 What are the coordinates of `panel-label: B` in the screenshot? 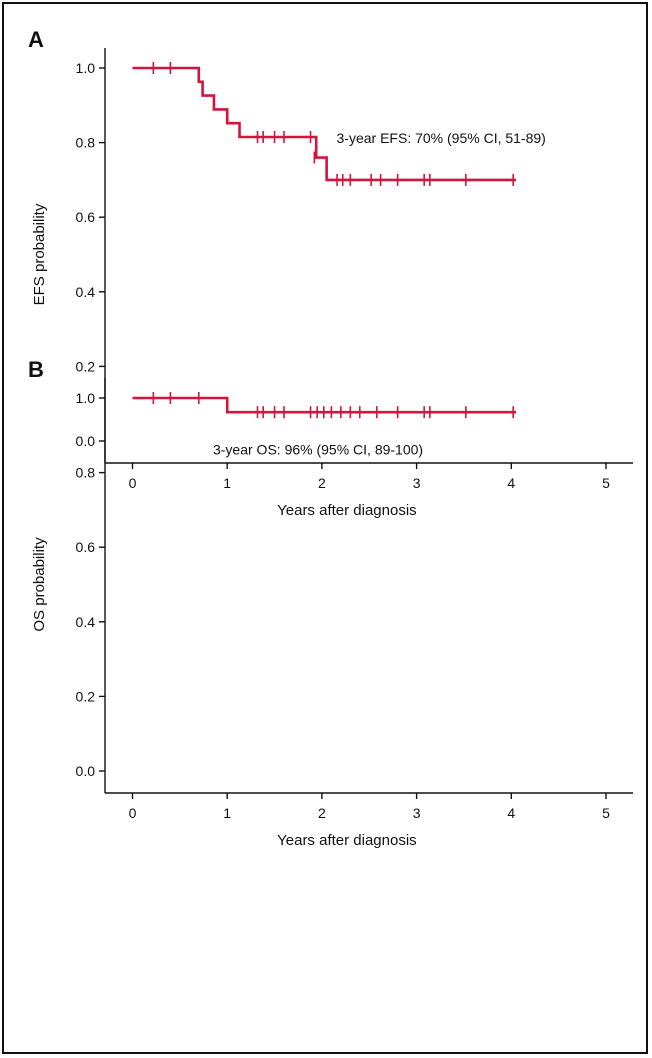 It's located at (36, 369).